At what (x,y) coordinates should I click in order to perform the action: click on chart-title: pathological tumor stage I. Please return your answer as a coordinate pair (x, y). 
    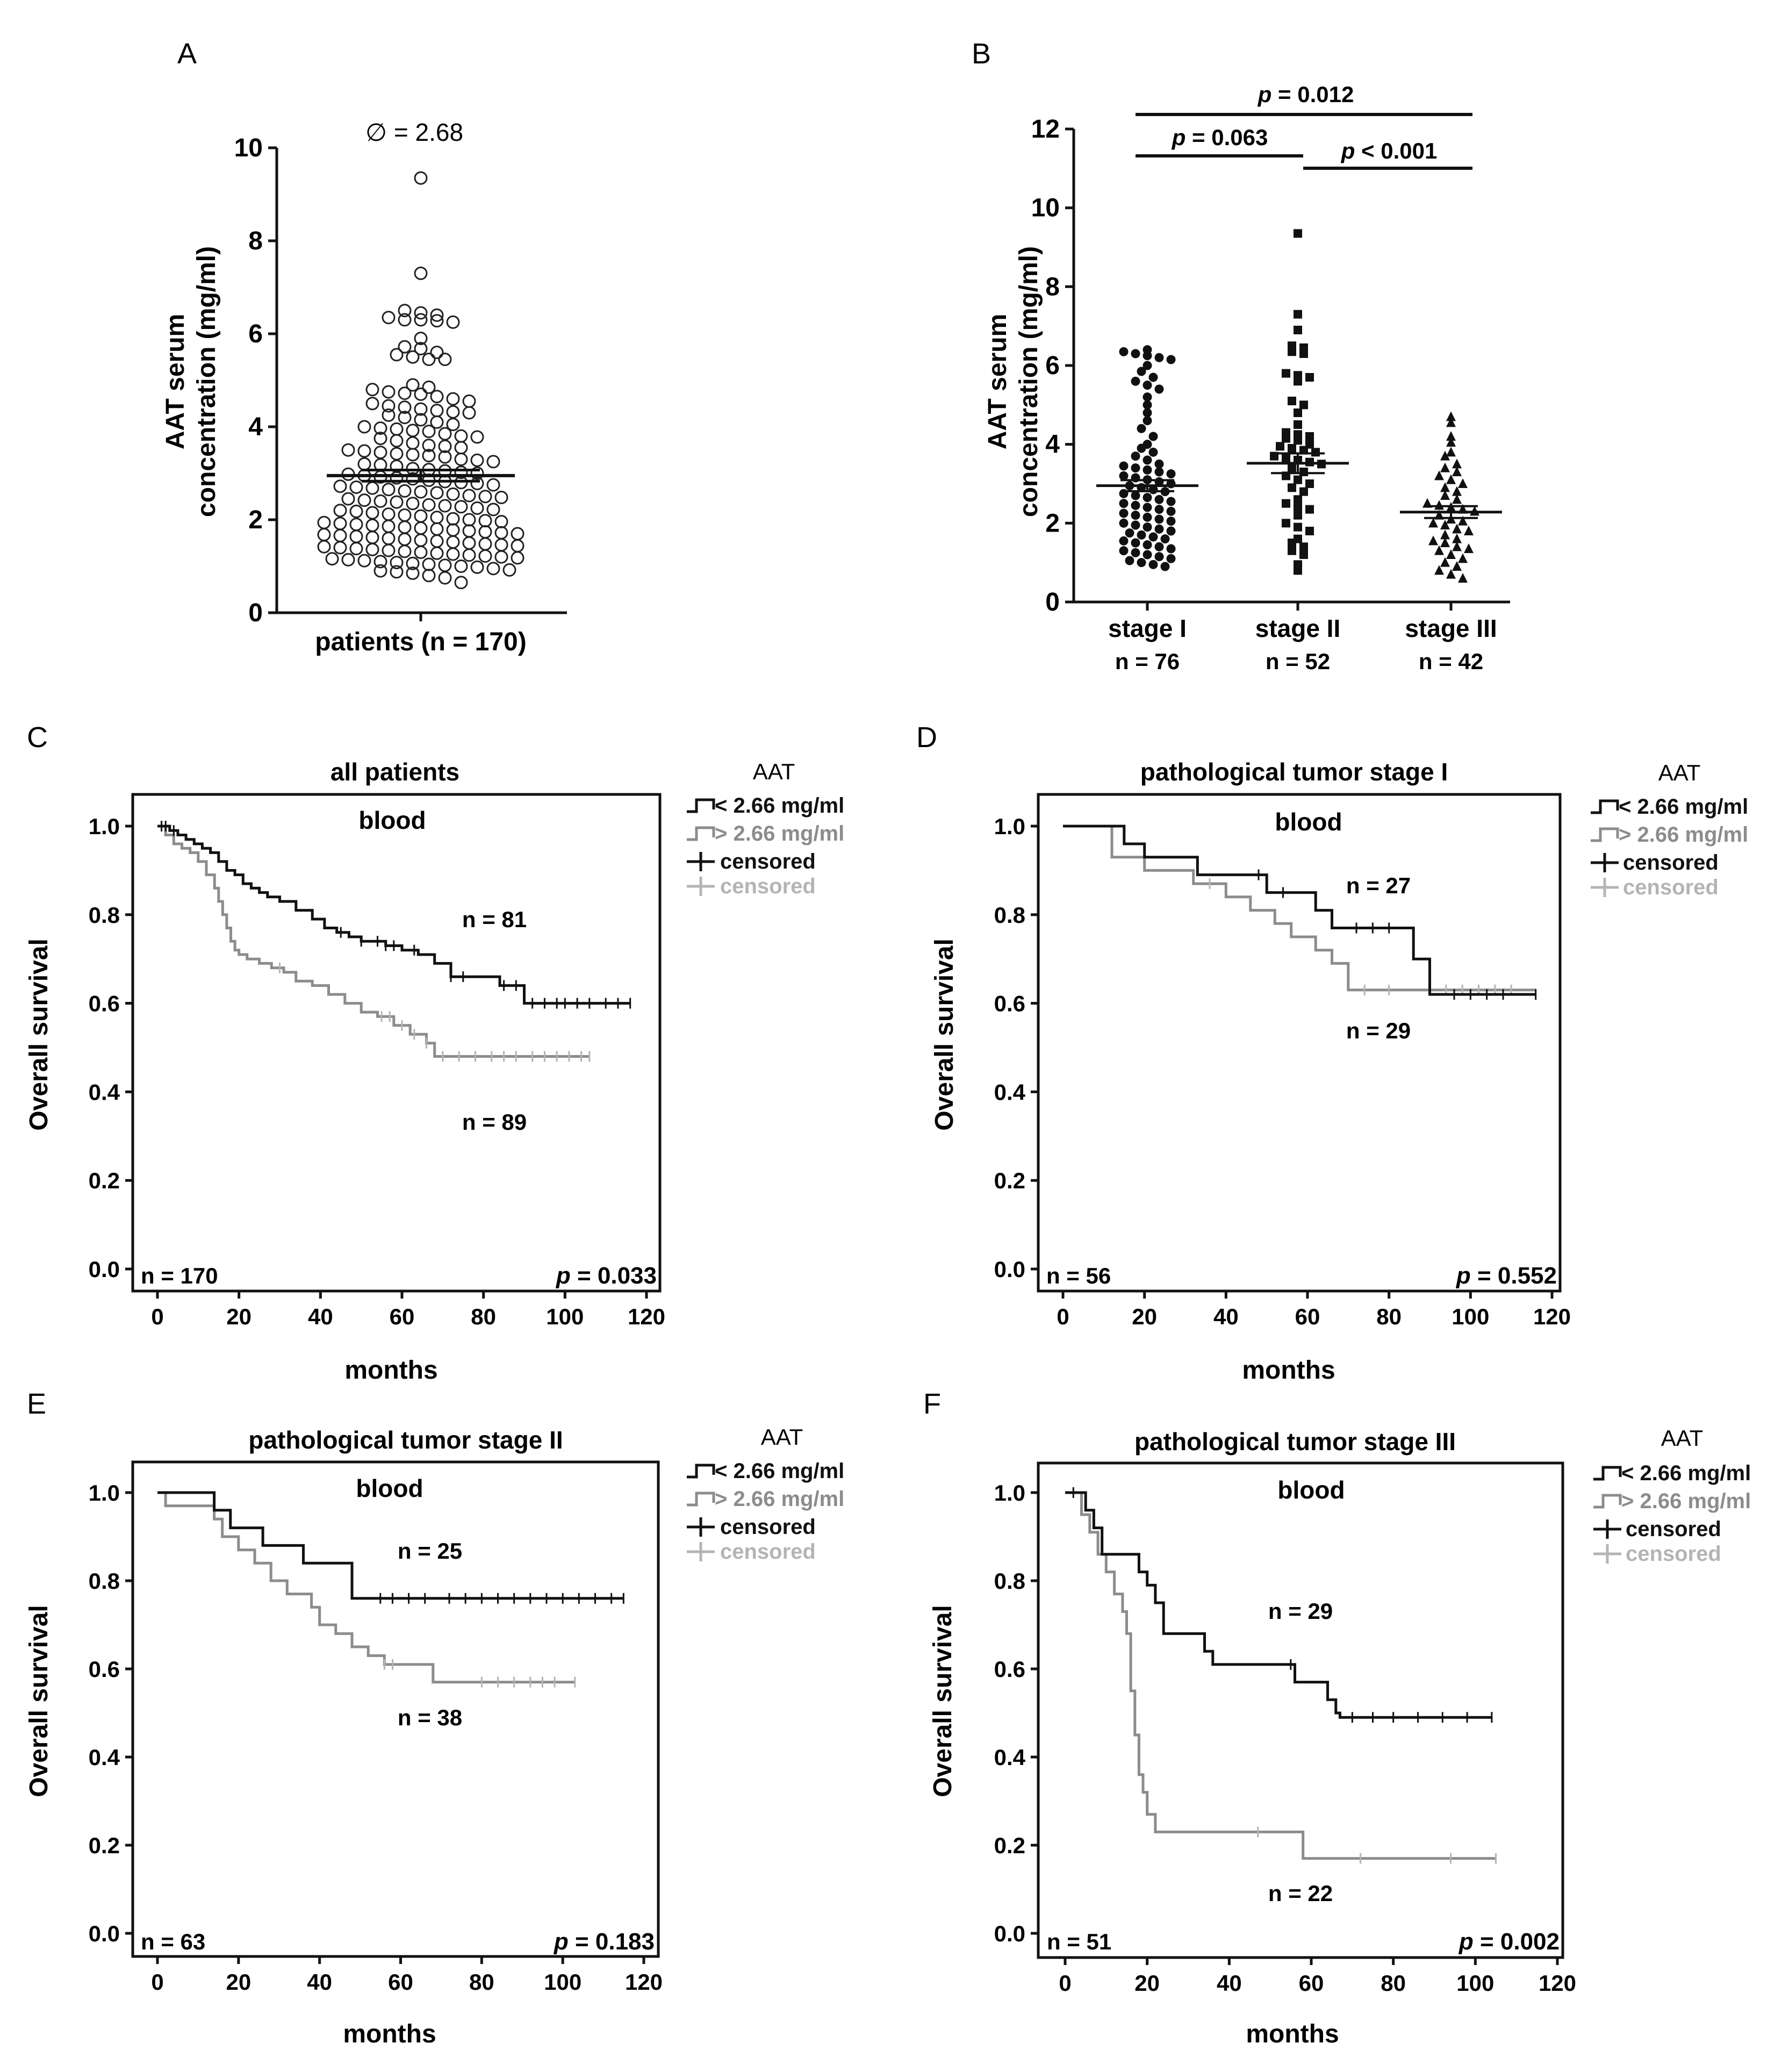
    Looking at the image, I should click on (1294, 772).